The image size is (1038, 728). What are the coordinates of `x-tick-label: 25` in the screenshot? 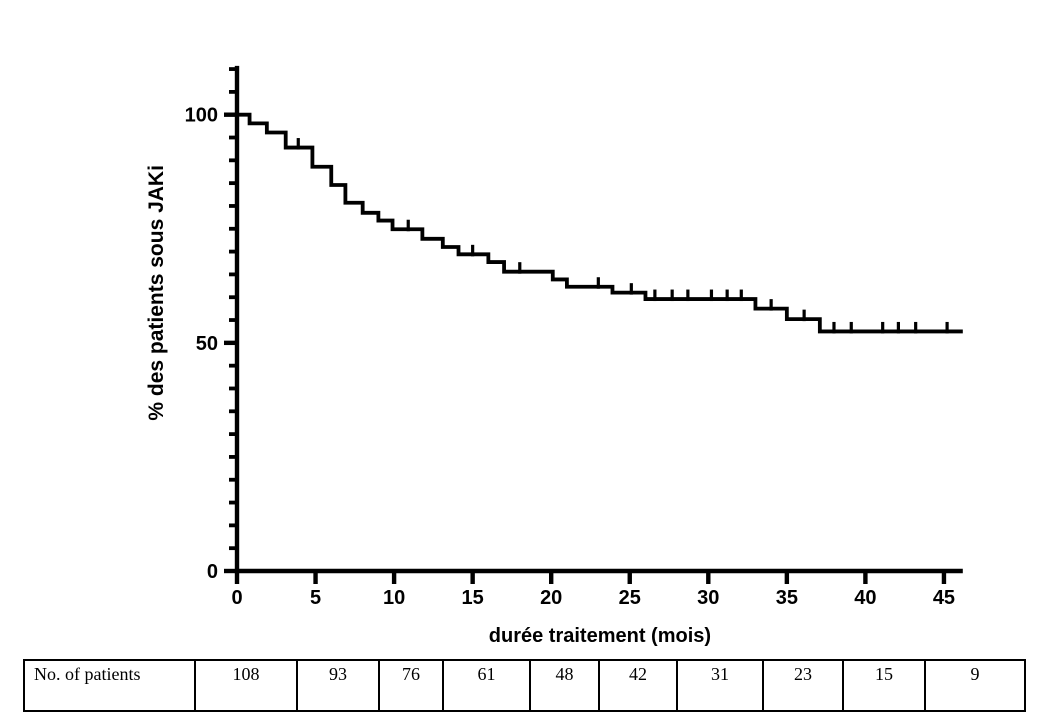 It's located at (630, 598).